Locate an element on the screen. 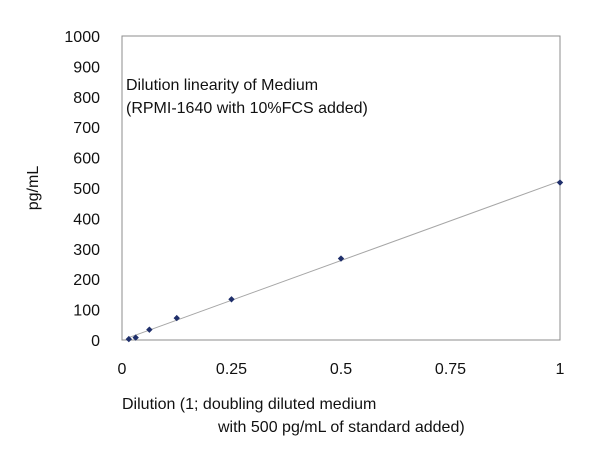 The image size is (600, 450). y-tick-label: 800 is located at coordinates (86, 98).